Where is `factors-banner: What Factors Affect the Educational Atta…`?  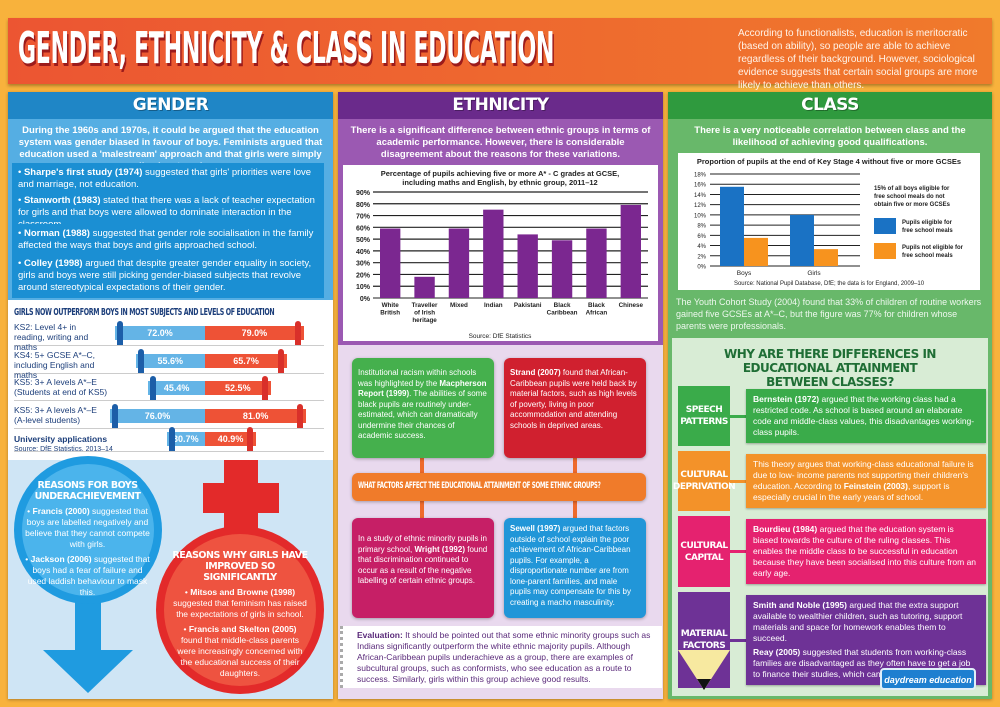
factors-banner: What Factors Affect the Educational Atta… is located at coordinates (499, 487).